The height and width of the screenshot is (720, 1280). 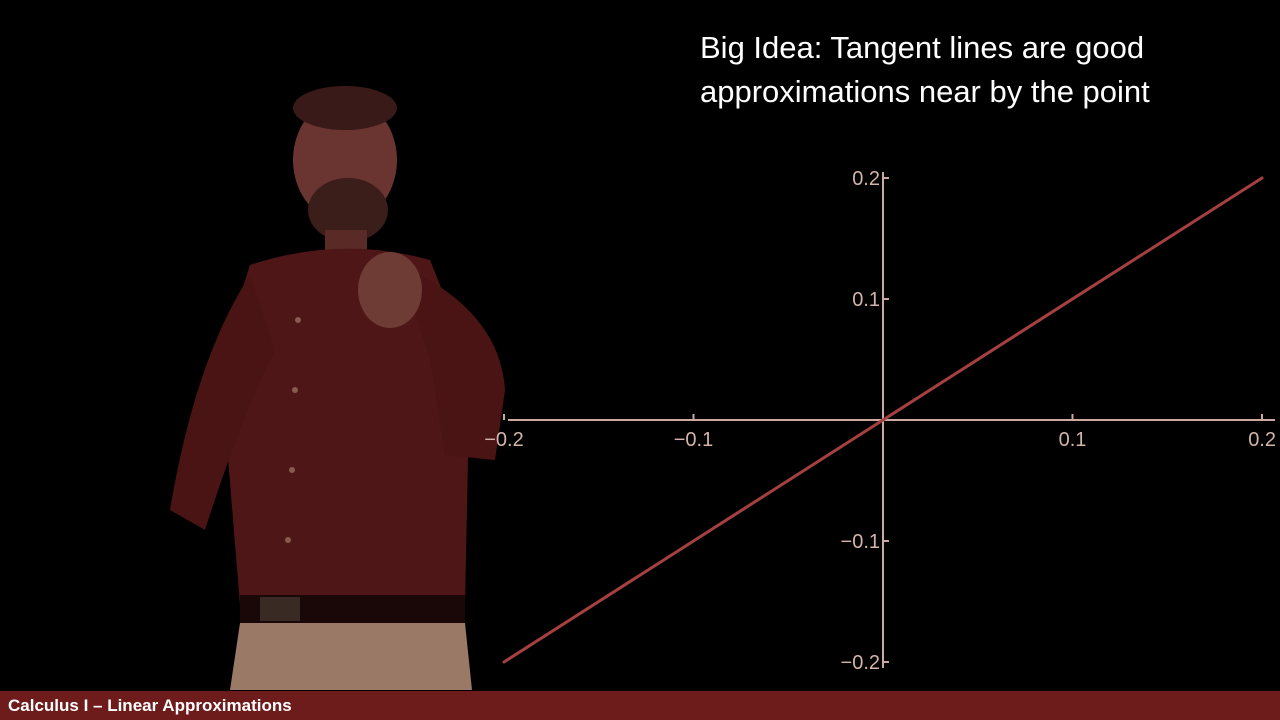 I want to click on x-tick-label: 0.1, so click(x=1073, y=440).